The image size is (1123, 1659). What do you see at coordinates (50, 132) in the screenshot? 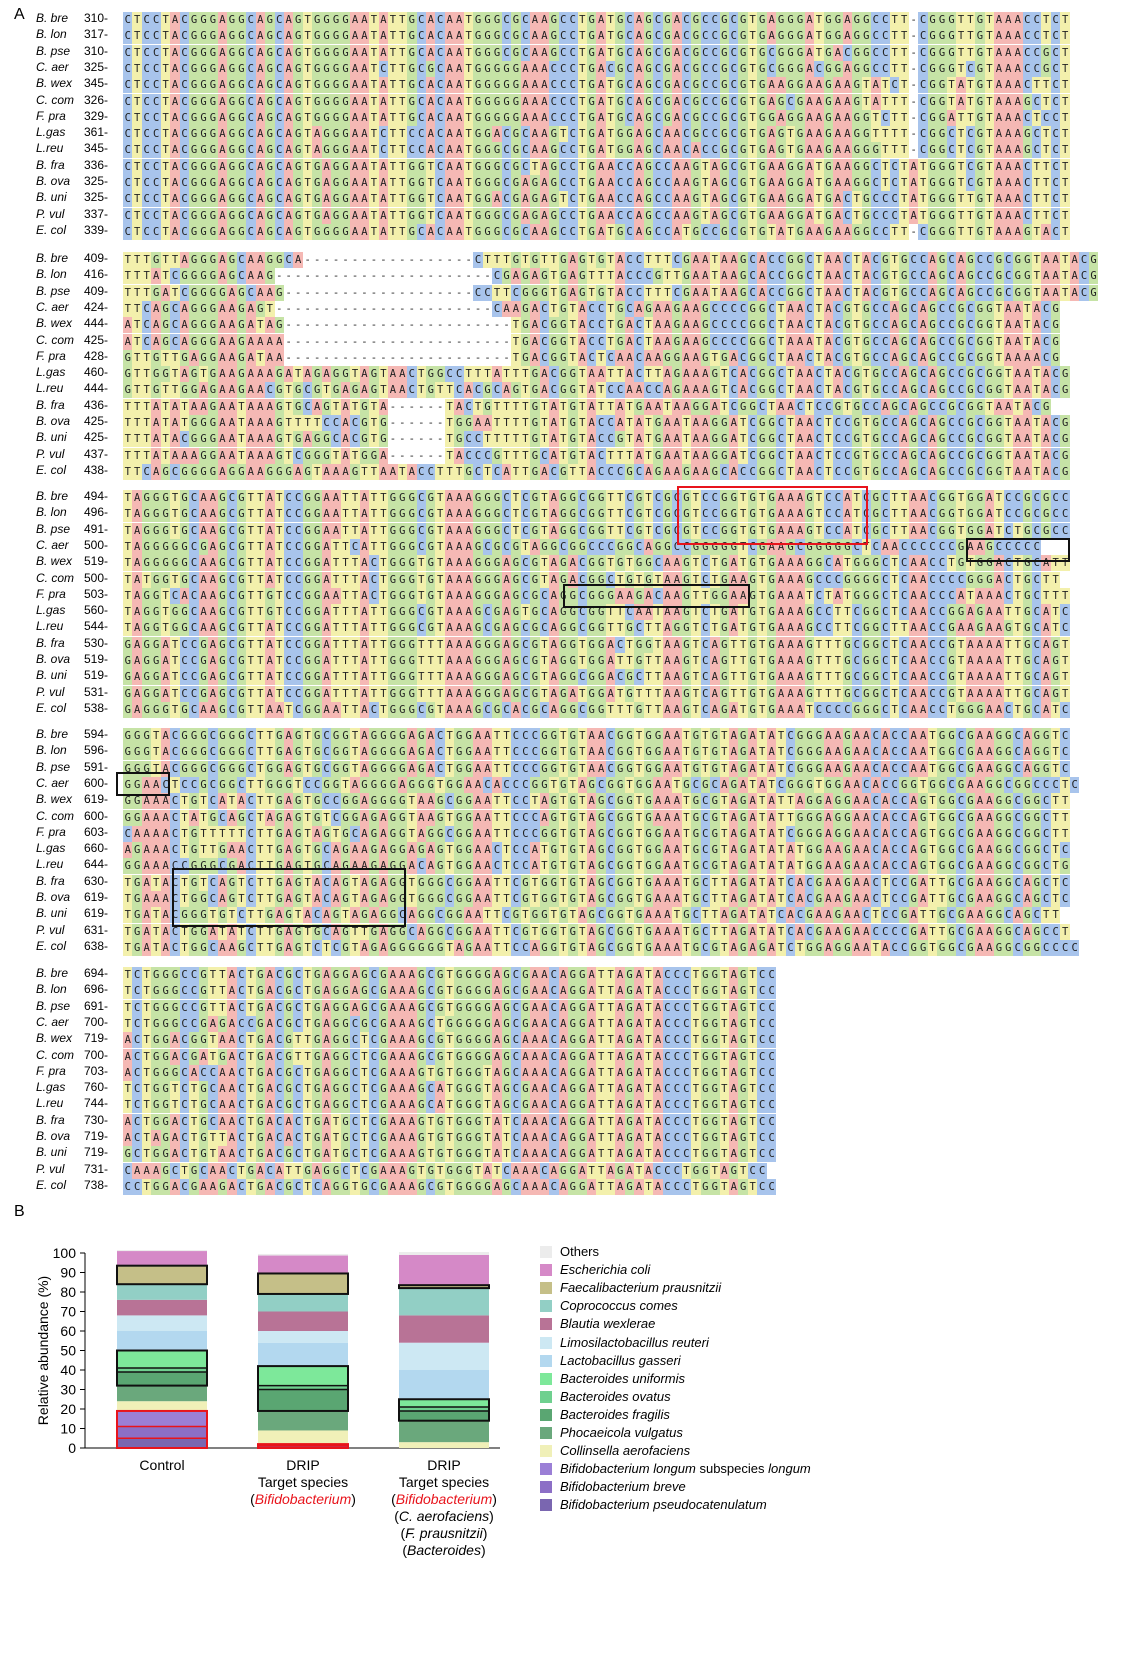
I see `species-label: L.gas` at bounding box center [50, 132].